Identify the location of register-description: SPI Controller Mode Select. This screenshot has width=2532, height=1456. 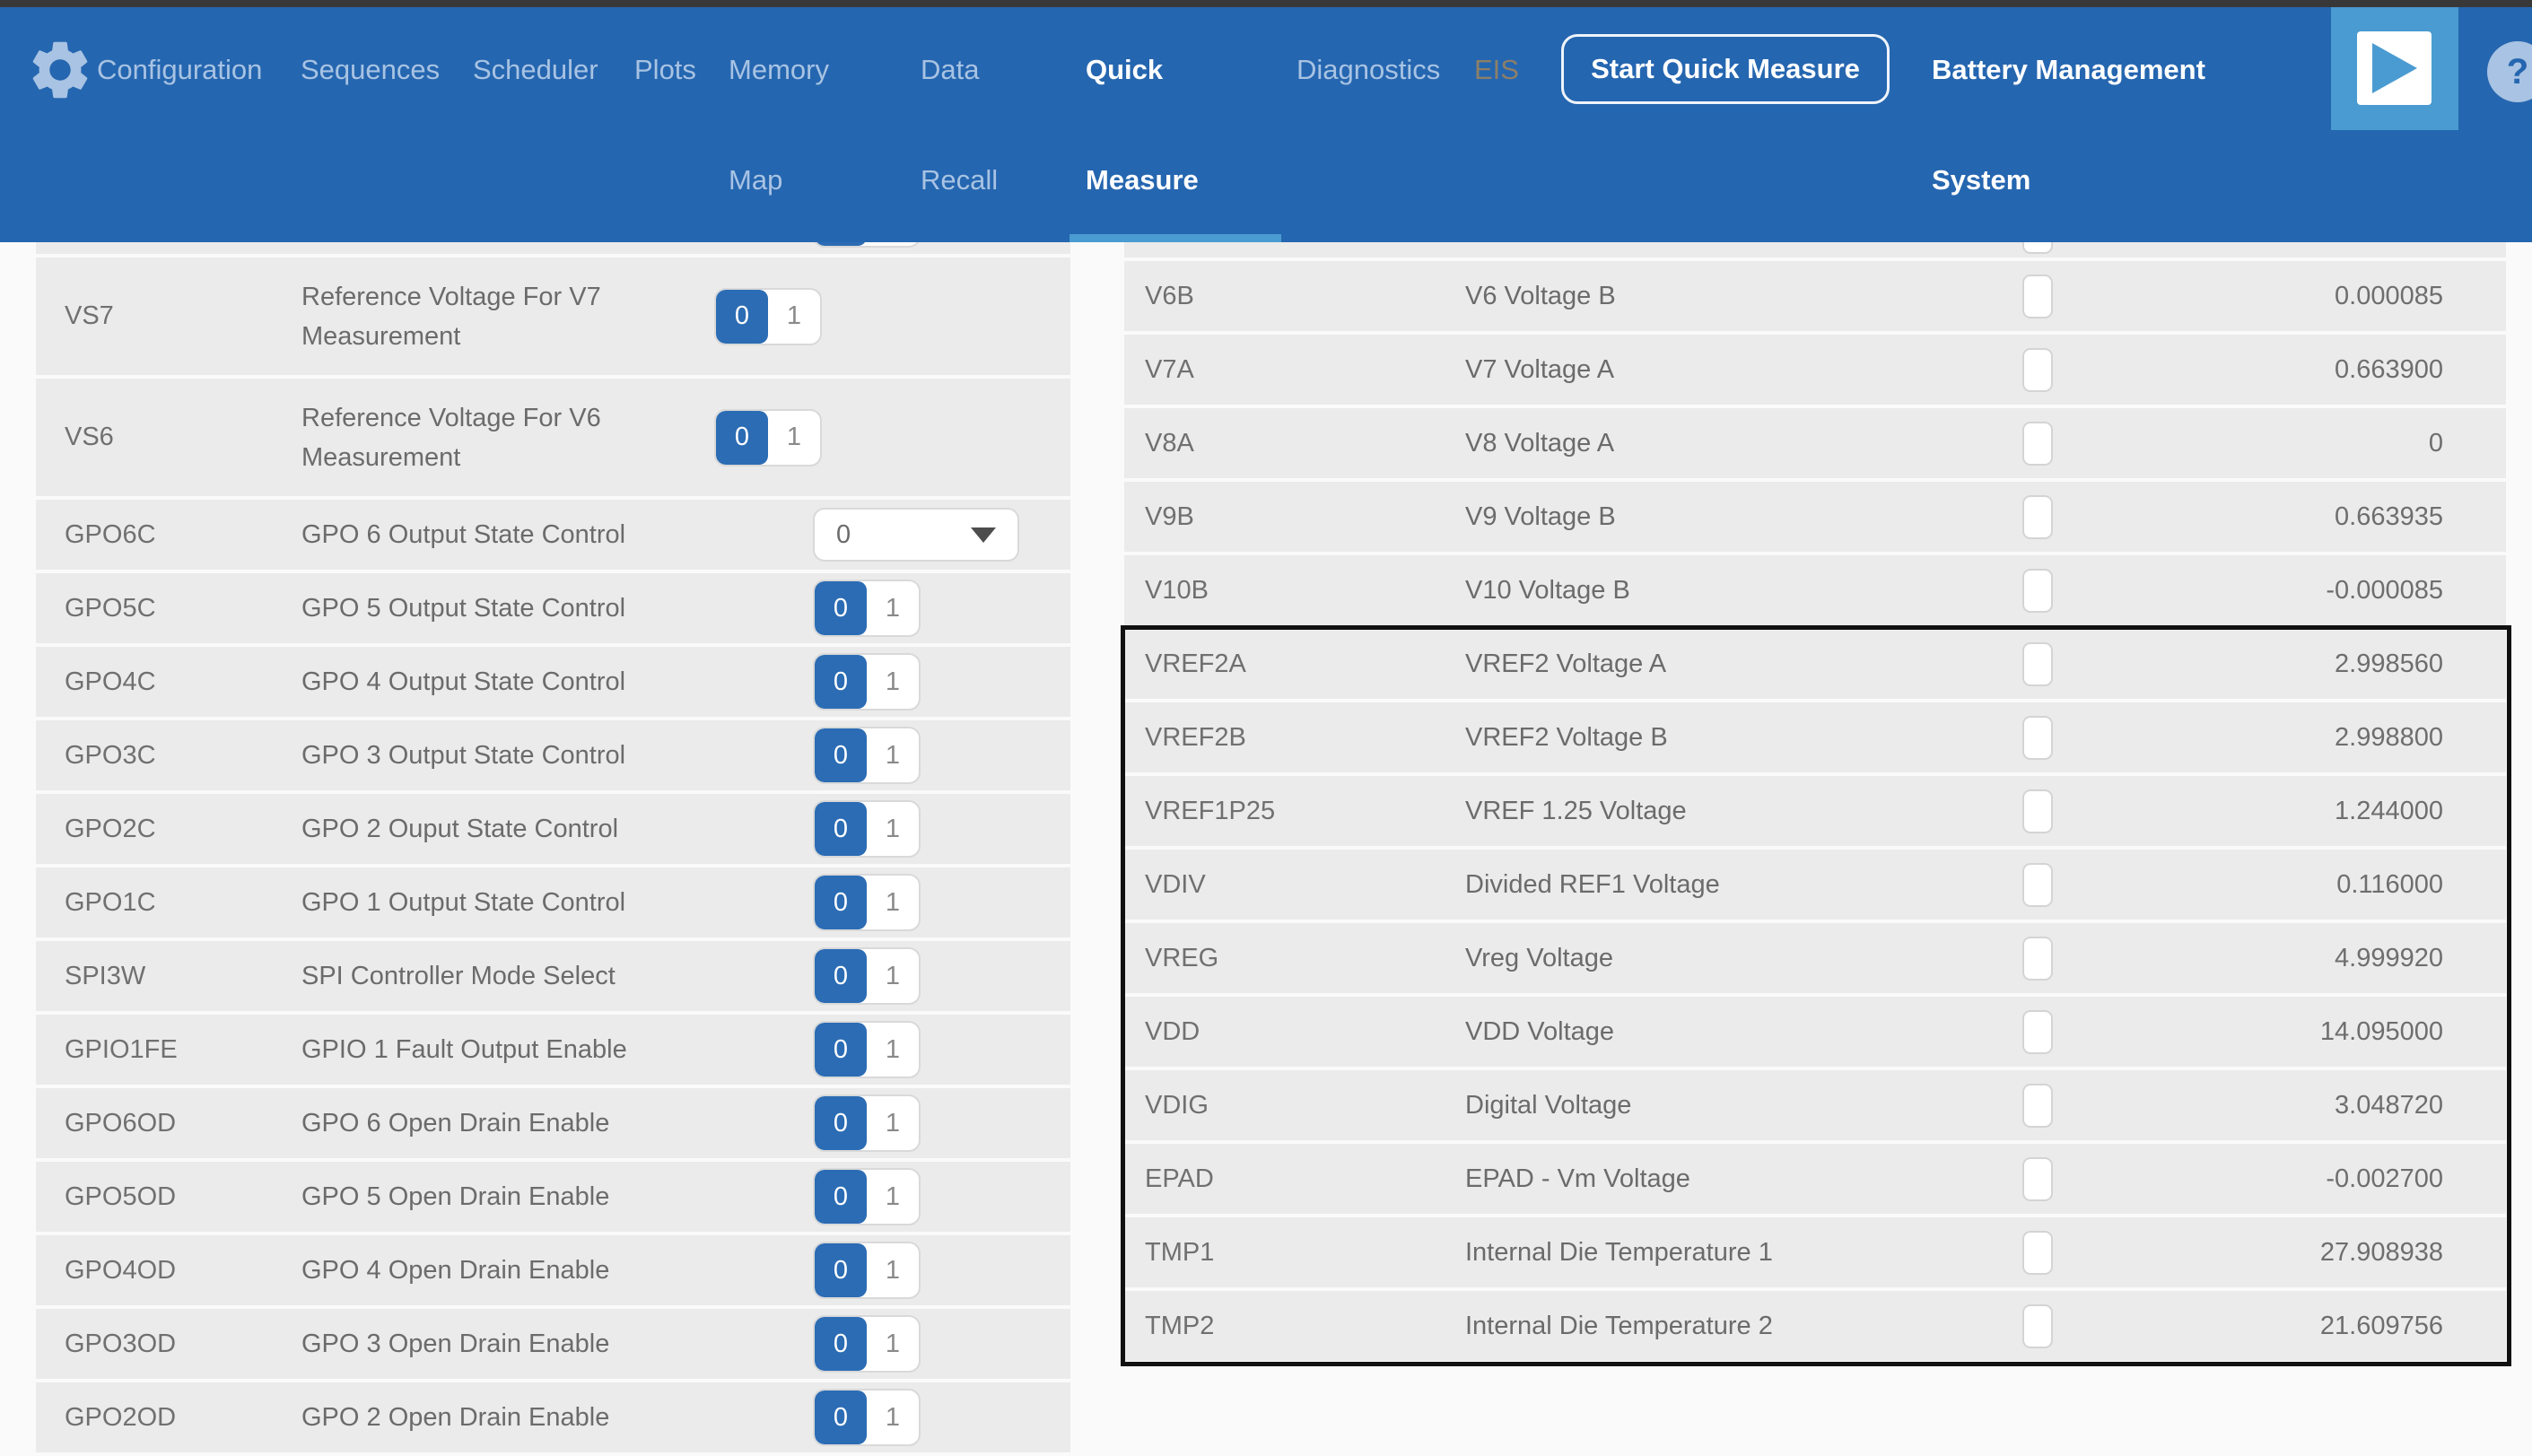
(459, 976).